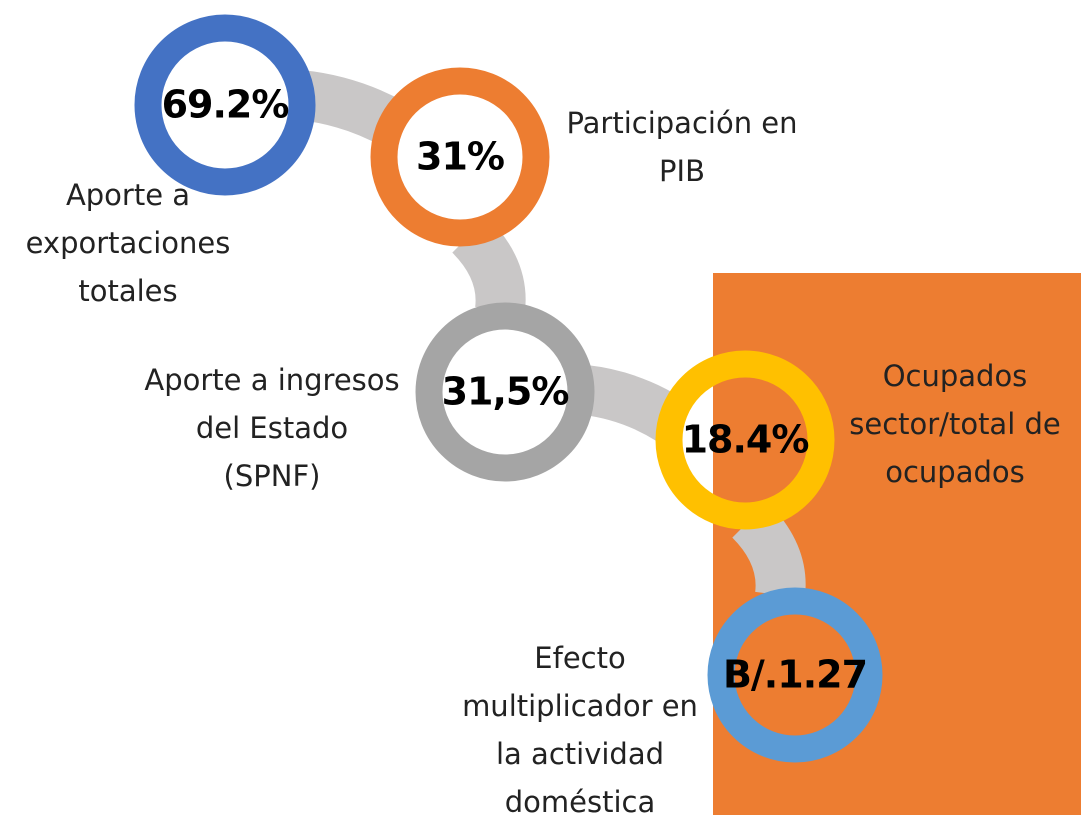 The image size is (1081, 815). I want to click on node: 69.2% Aporte a exportaciones totales, so click(171, 161).